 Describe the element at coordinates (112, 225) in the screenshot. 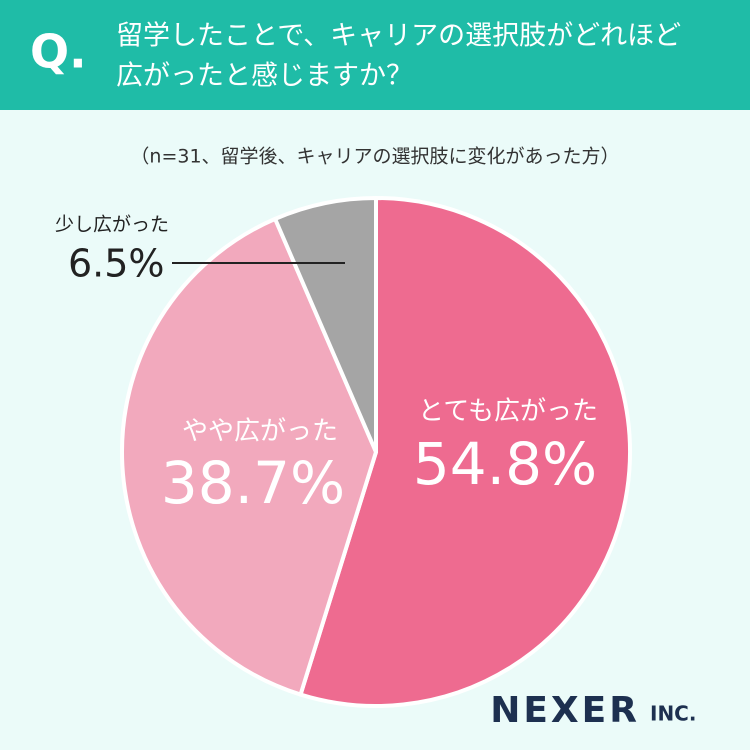

I see `slice-label: 少し広がった` at that location.